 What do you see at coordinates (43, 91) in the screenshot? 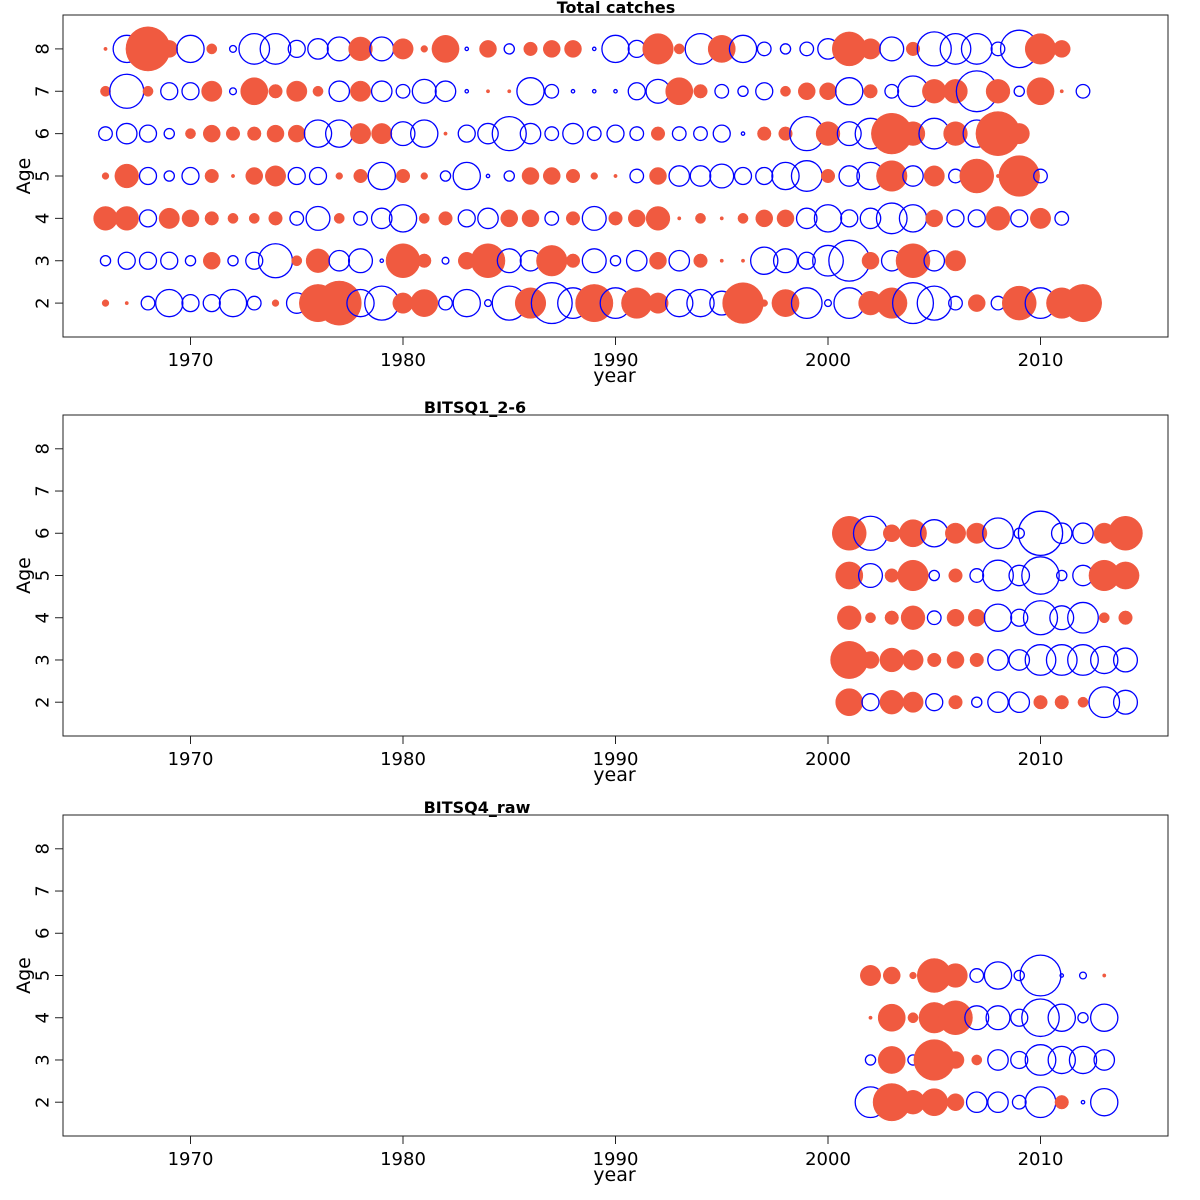
I see `y-tick-label: 7` at bounding box center [43, 91].